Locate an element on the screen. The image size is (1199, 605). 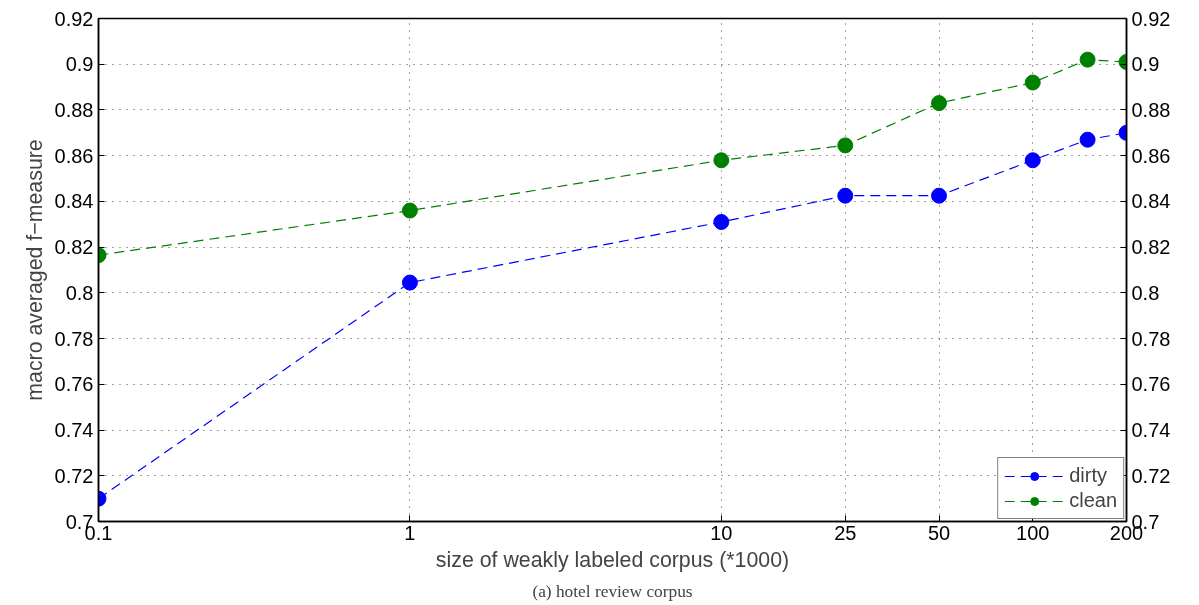
y2-tick-label: 0.8 is located at coordinates (1145, 292).